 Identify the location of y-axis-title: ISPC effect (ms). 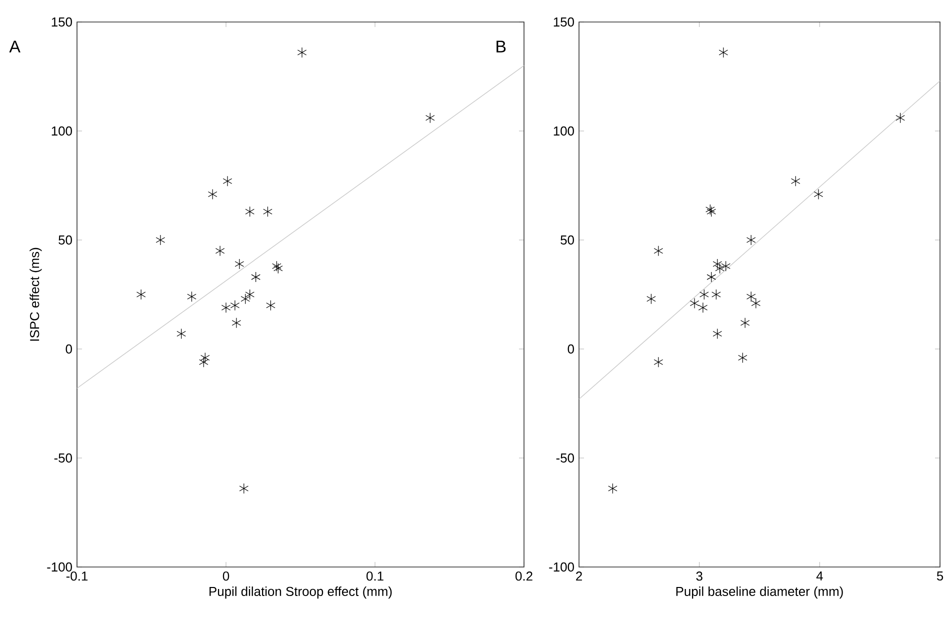
(36, 294).